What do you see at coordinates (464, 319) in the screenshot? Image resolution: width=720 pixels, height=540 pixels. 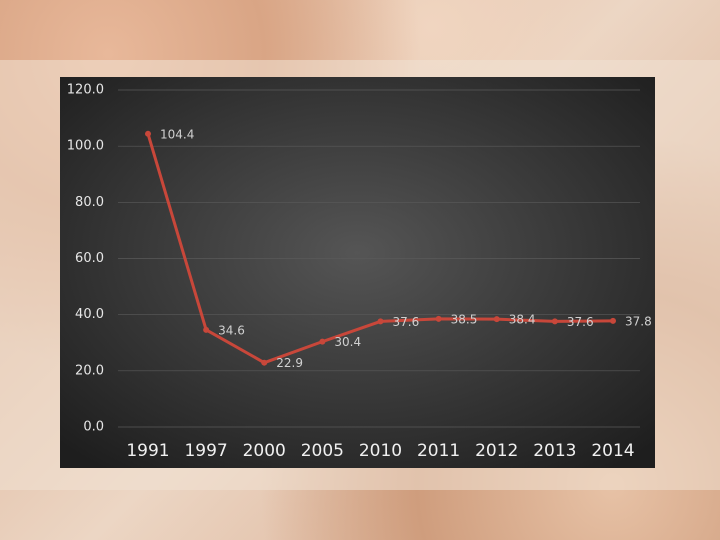 I see `data-label: 38.5` at bounding box center [464, 319].